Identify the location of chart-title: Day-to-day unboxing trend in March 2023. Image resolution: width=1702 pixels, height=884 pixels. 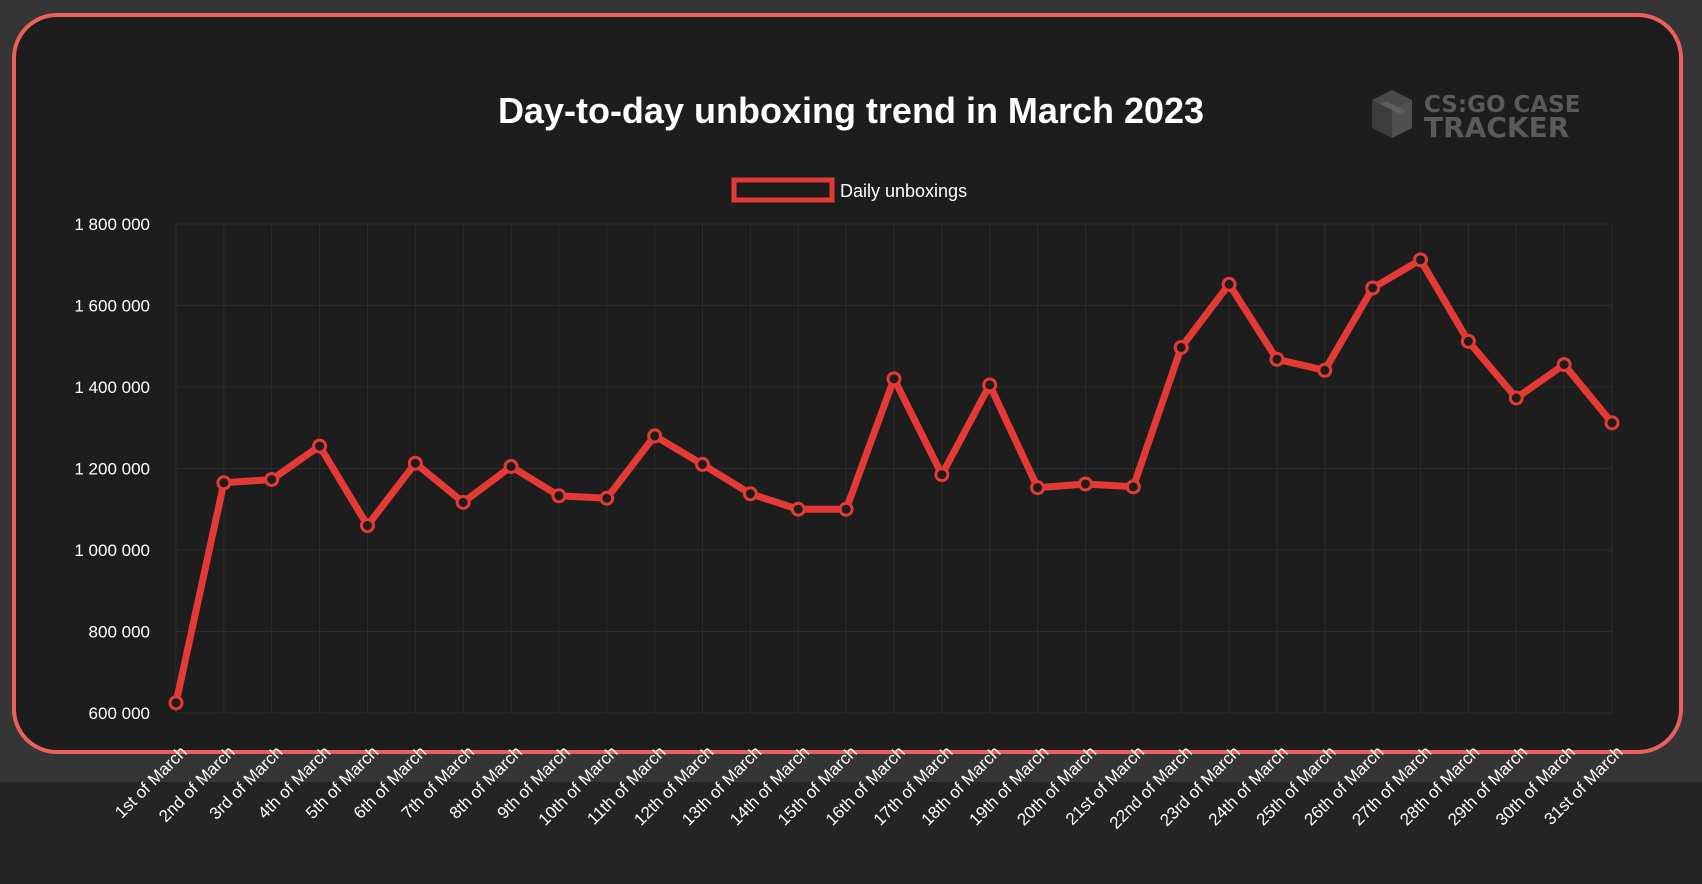
(851, 110).